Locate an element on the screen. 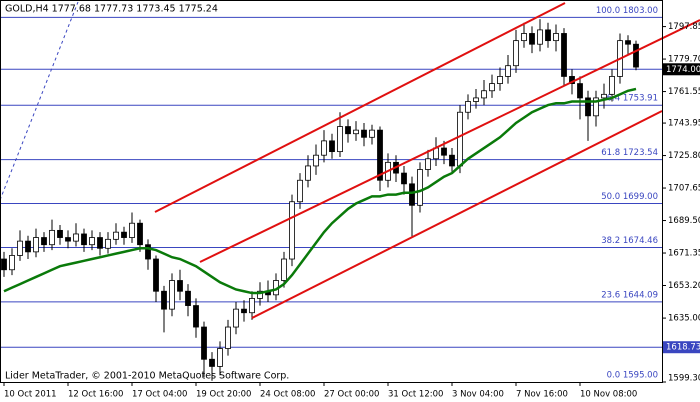 Image resolution: width=700 pixels, height=402 pixels. fib-level-label: 100.0 1803.00 is located at coordinates (627, 11).